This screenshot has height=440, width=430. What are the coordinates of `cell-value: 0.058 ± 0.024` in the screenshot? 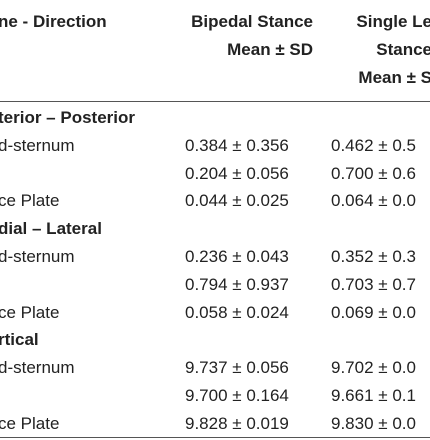 It's located at (237, 312).